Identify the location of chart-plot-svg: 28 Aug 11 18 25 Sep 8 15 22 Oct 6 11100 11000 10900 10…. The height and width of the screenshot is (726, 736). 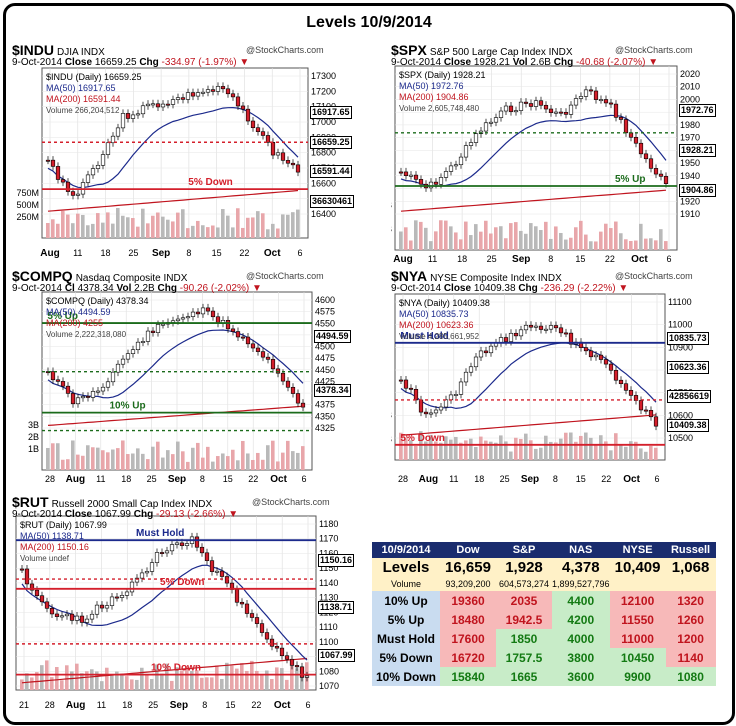
(542, 388).